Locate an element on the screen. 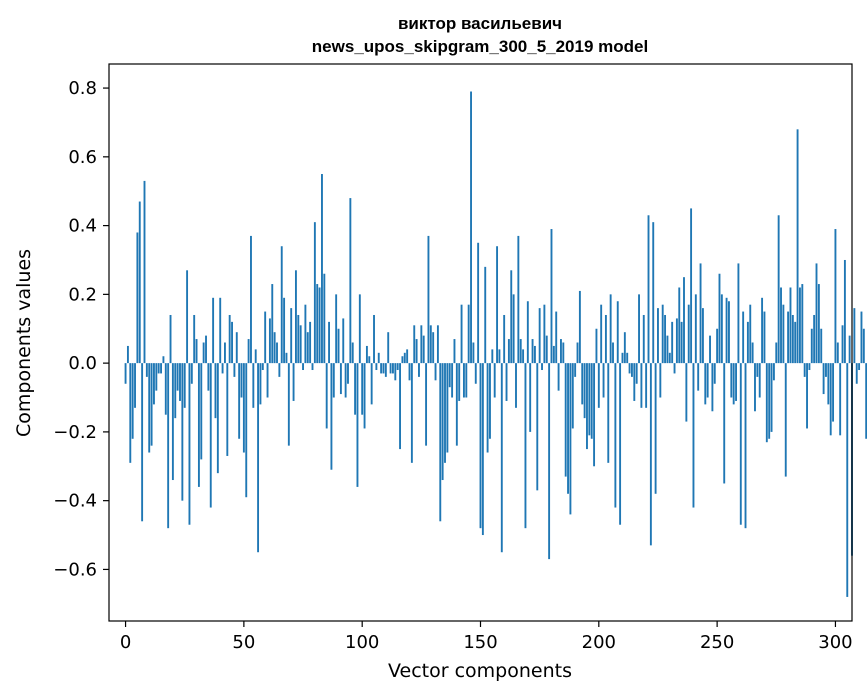 This screenshot has height=696, width=867. y-tick-label: 0.8 is located at coordinates (82, 88).